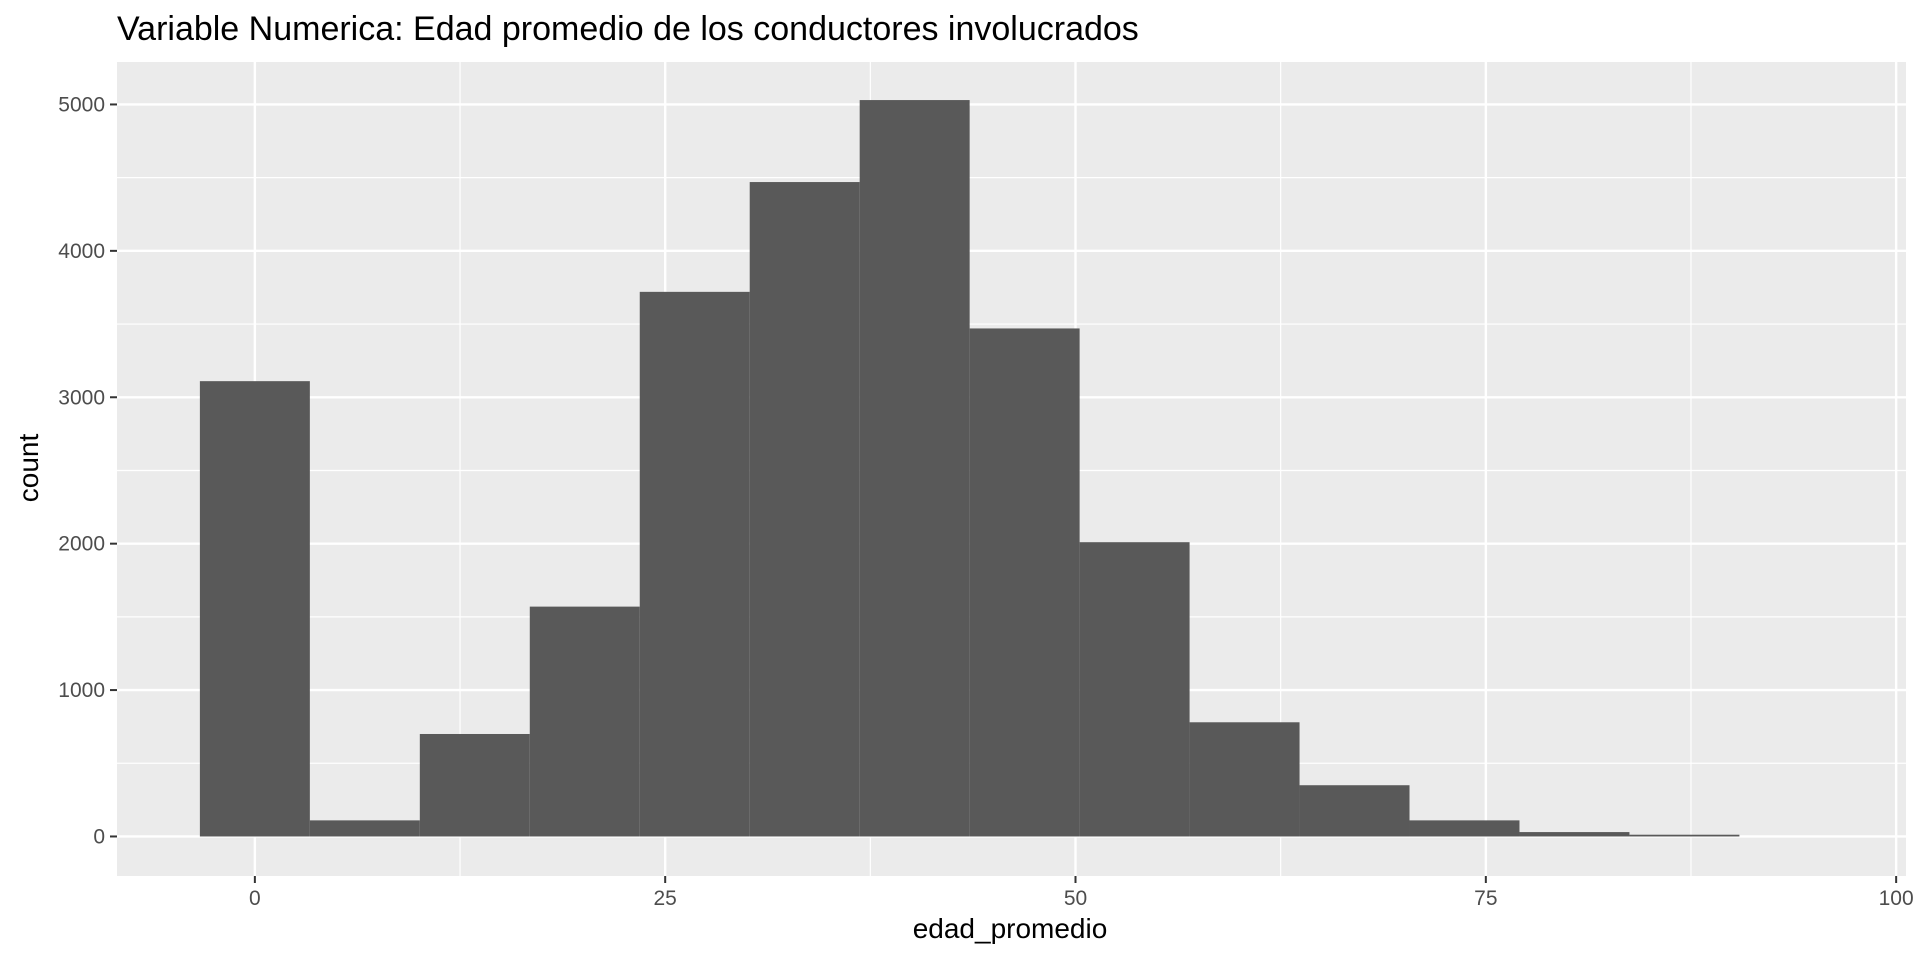  I want to click on y-tick-label: 0, so click(99, 836).